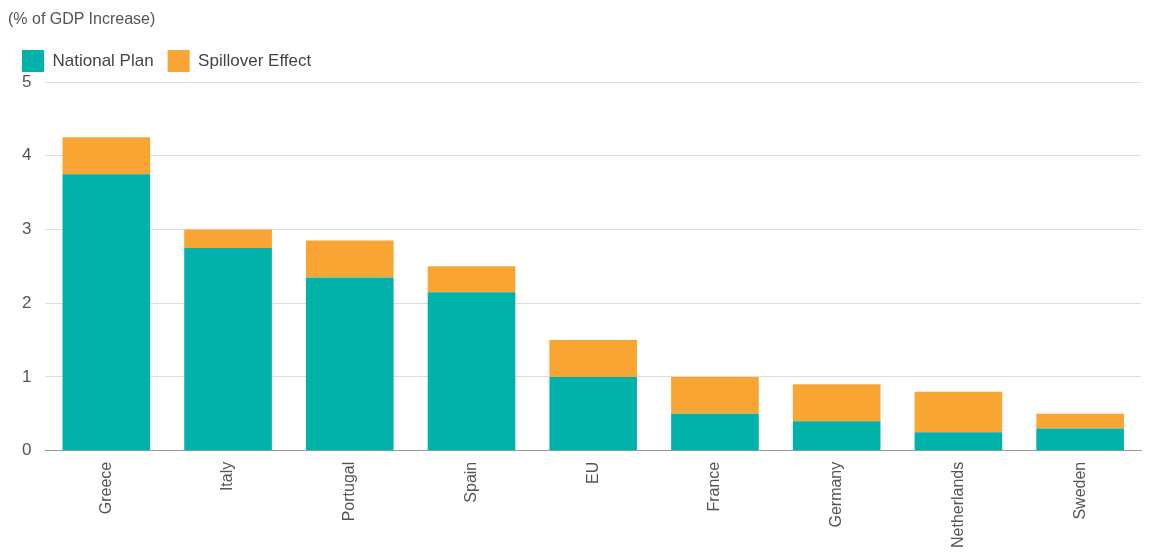 The image size is (1159, 559). I want to click on x-tick-label: Spain, so click(470, 482).